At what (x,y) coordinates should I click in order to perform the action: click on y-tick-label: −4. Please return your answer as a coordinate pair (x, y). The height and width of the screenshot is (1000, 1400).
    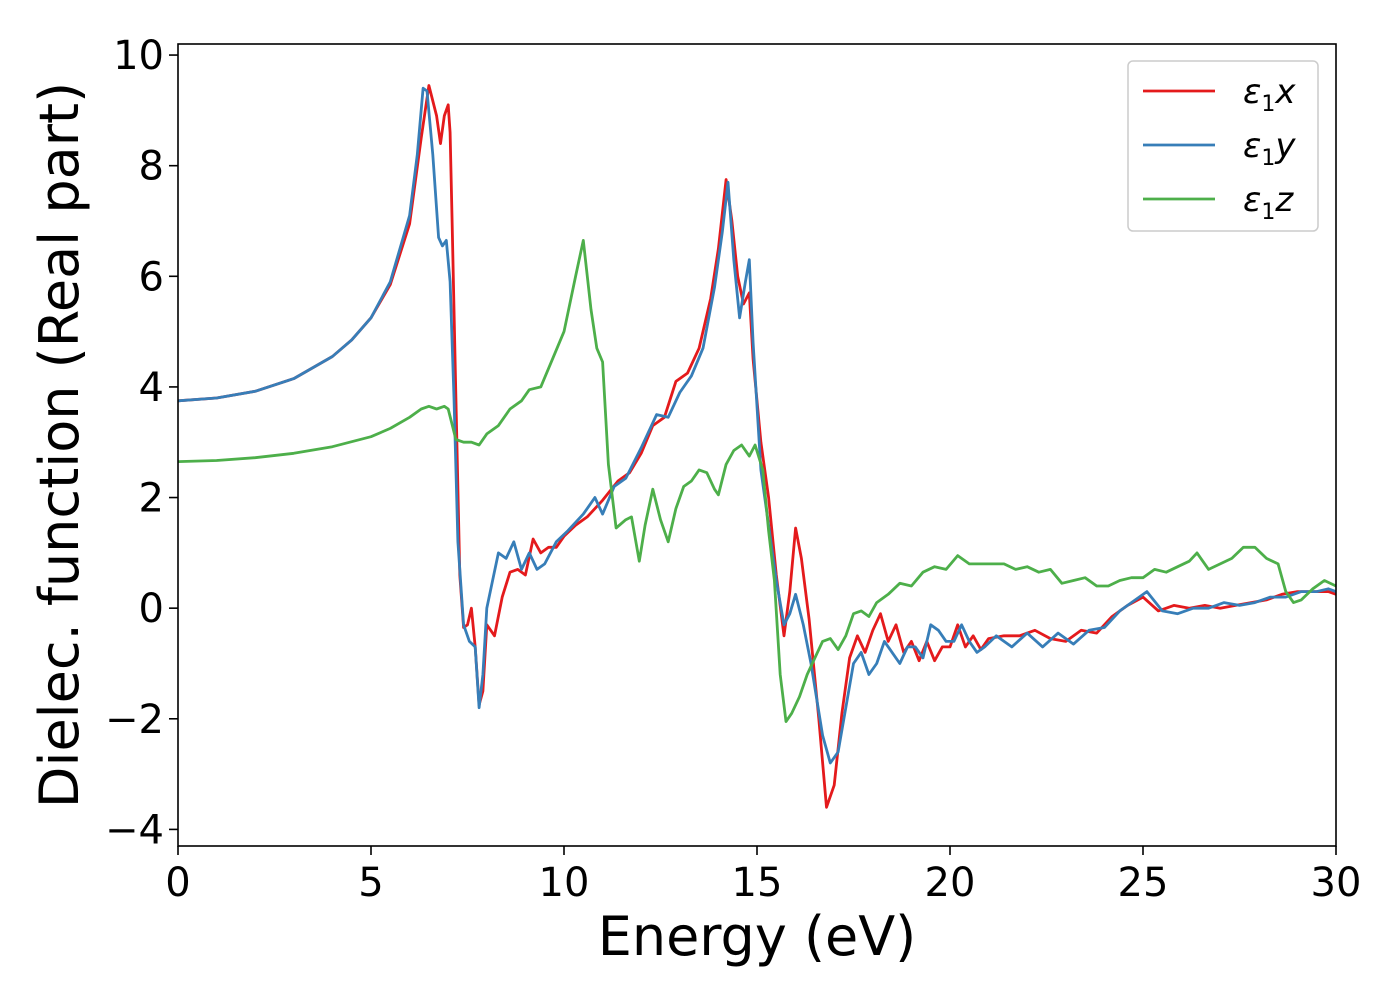
    Looking at the image, I should click on (134, 830).